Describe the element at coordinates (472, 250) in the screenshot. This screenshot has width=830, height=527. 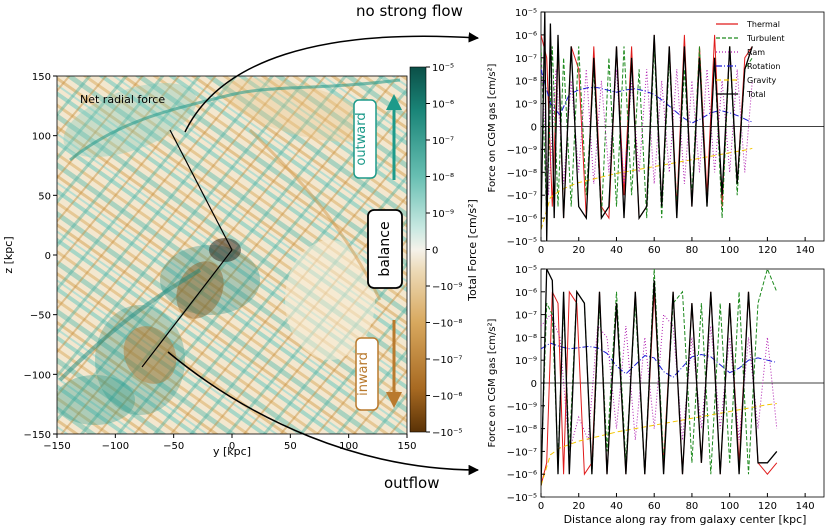
I see `colorbar-label: Total Force [cm/s²]` at that location.